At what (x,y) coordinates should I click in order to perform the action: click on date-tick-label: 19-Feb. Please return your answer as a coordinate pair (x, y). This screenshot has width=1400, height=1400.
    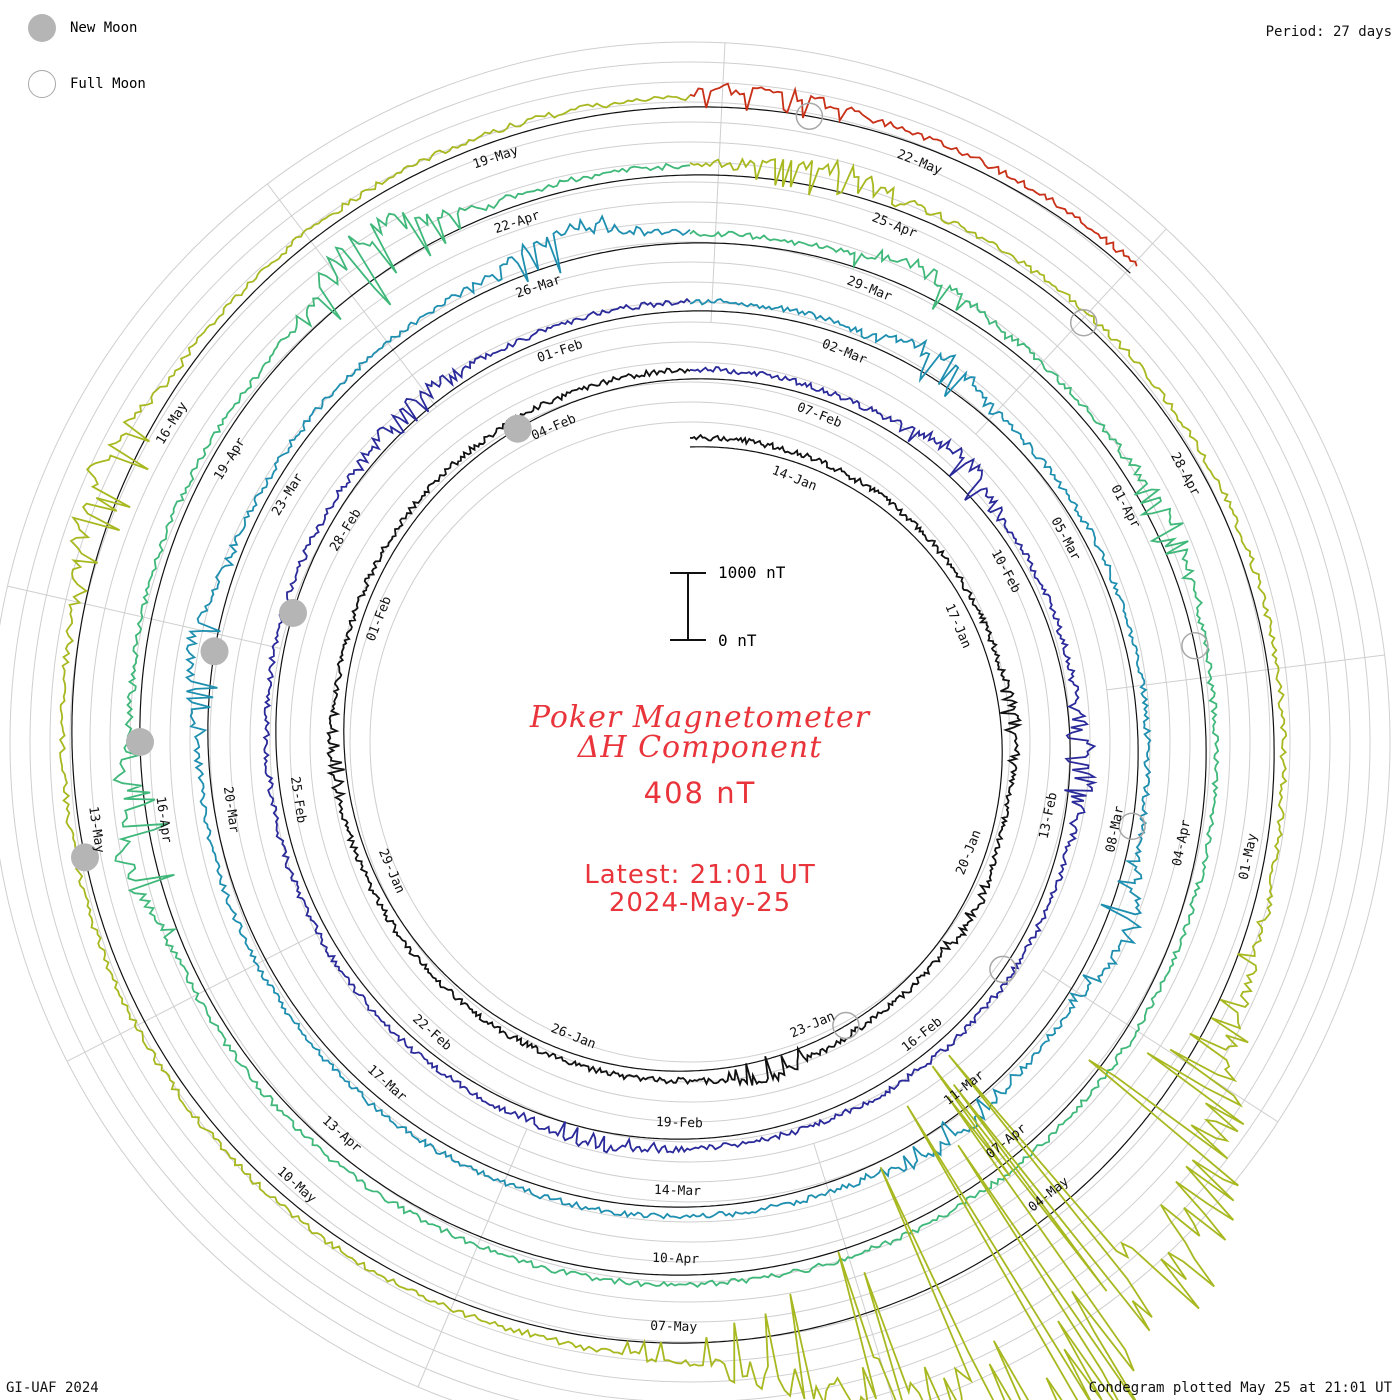
    Looking at the image, I should click on (680, 1123).